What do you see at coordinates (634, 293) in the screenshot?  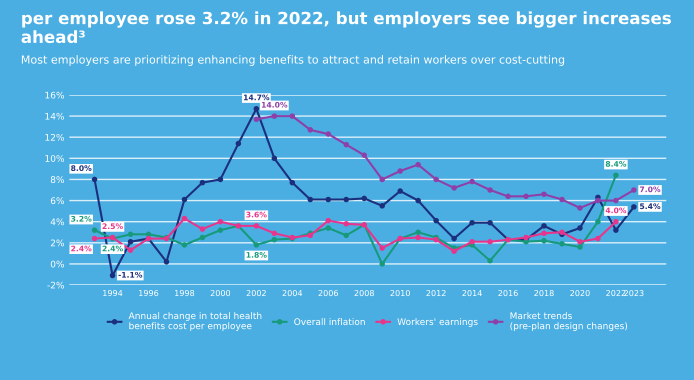 I see `x-tick-label: 2023` at bounding box center [634, 293].